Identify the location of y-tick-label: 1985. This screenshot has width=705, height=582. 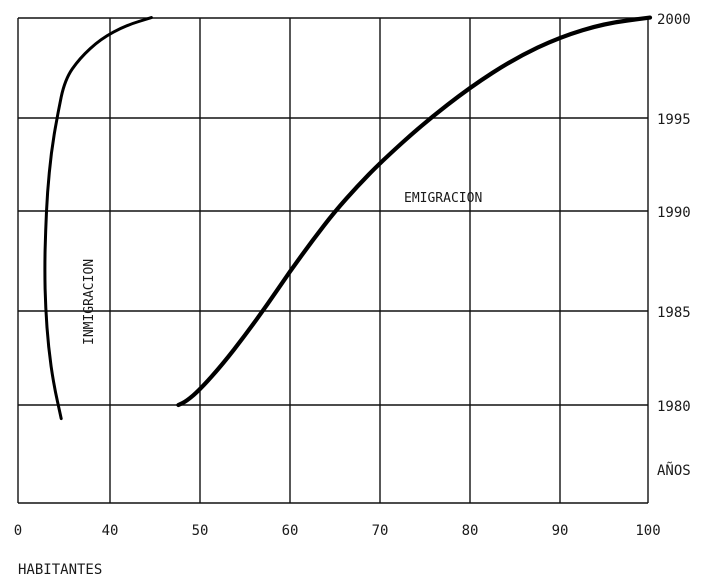
(674, 313).